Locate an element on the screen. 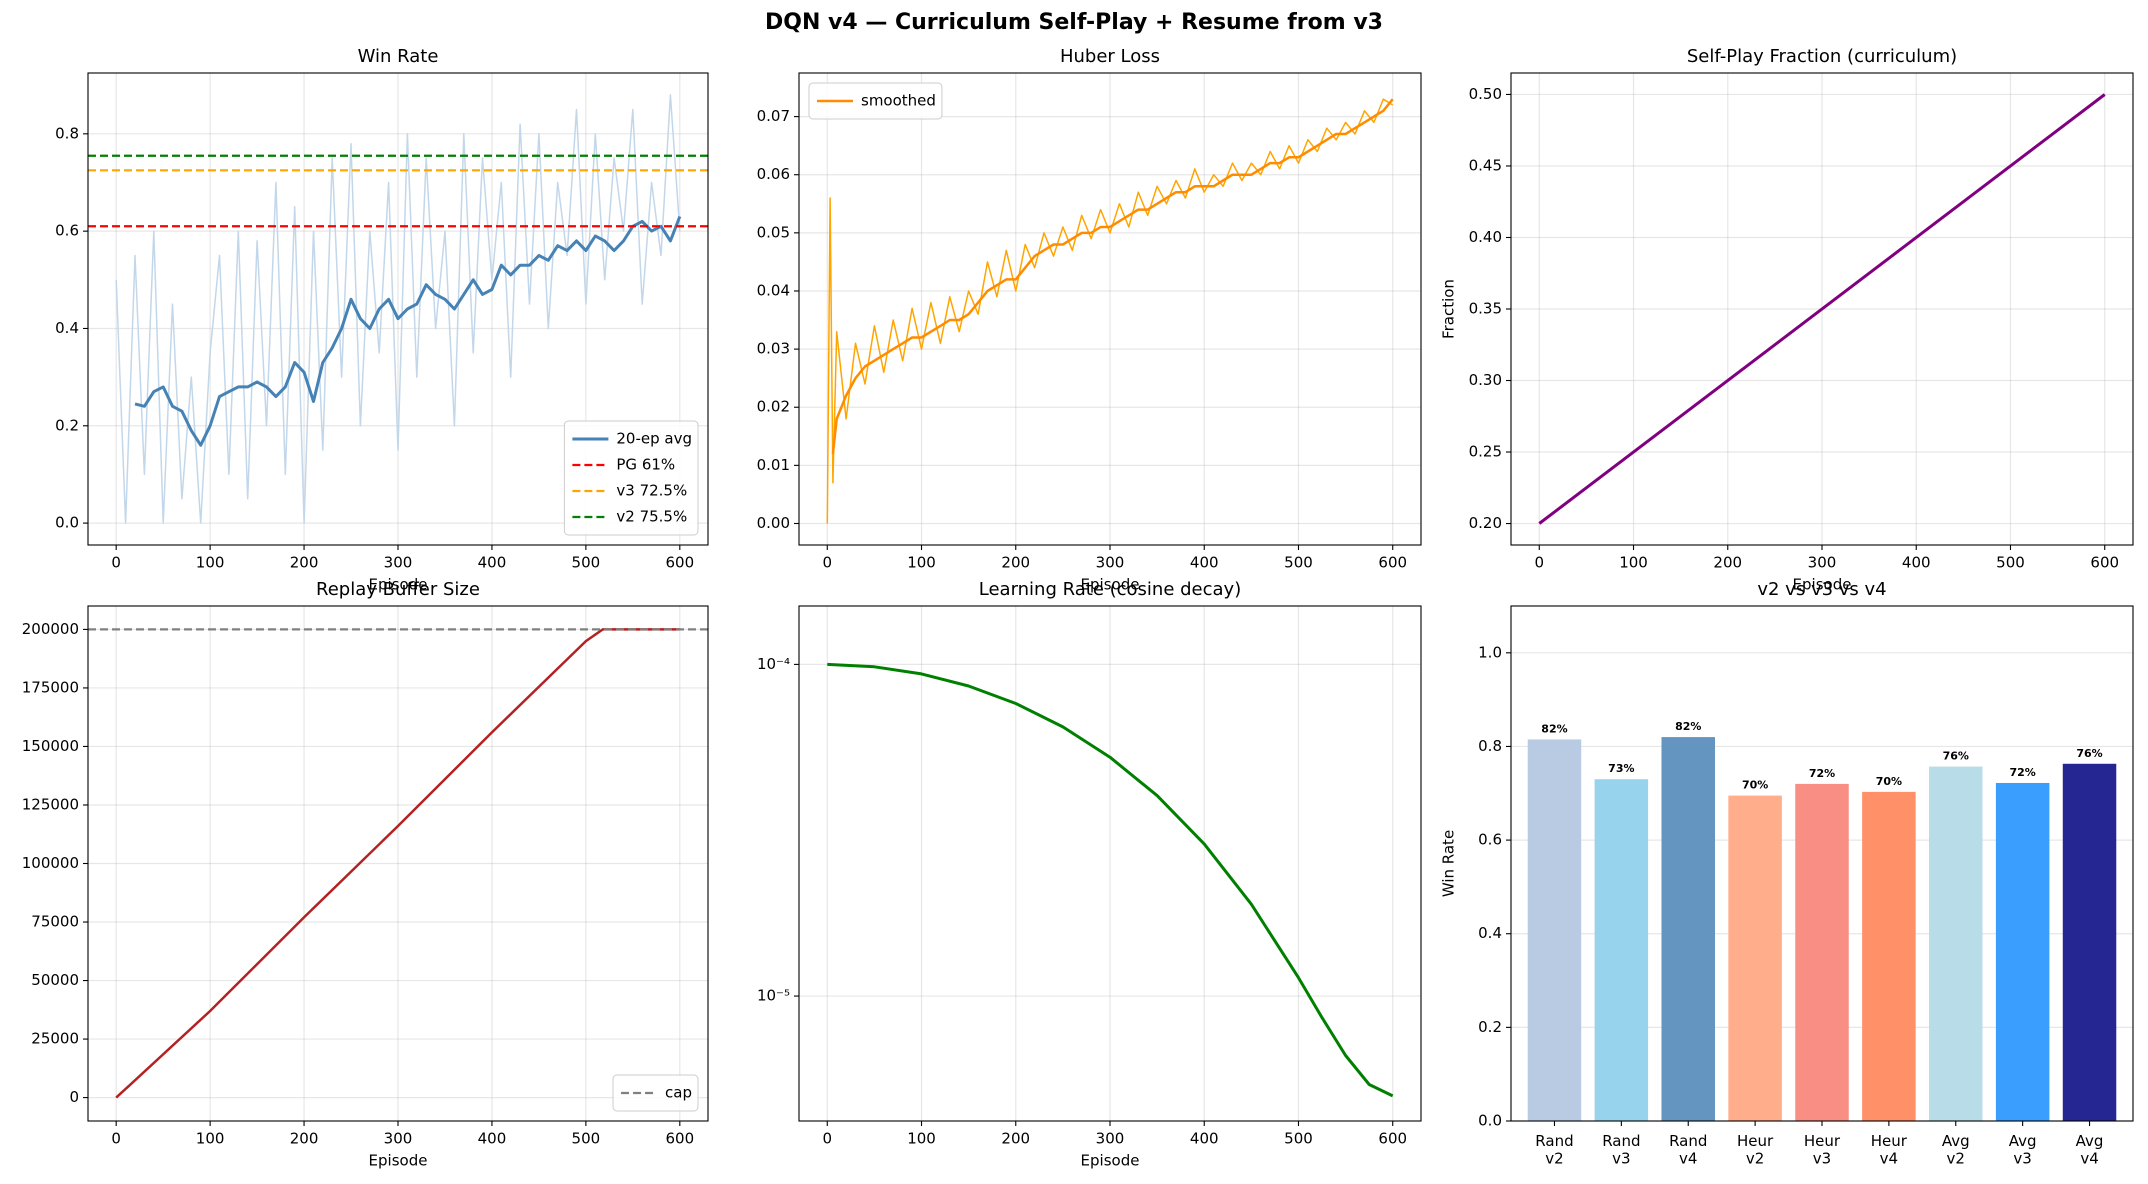 This screenshot has width=2148, height=1184. y-tick-label: 25000 is located at coordinates (55, 1039).